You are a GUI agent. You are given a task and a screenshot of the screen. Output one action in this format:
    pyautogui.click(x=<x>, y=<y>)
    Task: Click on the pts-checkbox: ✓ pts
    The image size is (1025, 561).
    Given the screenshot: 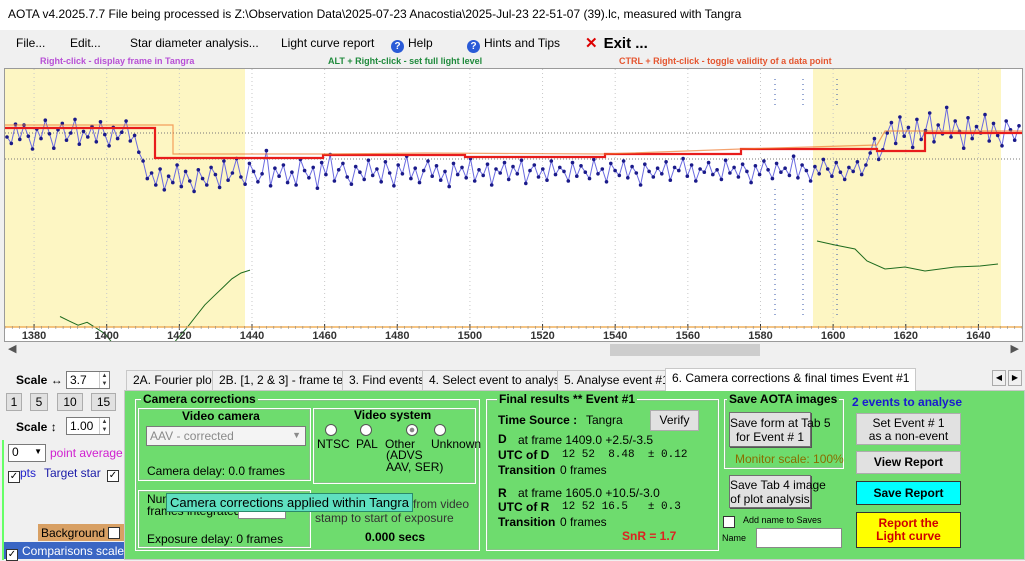 What is the action you would take?
    pyautogui.click(x=22, y=474)
    